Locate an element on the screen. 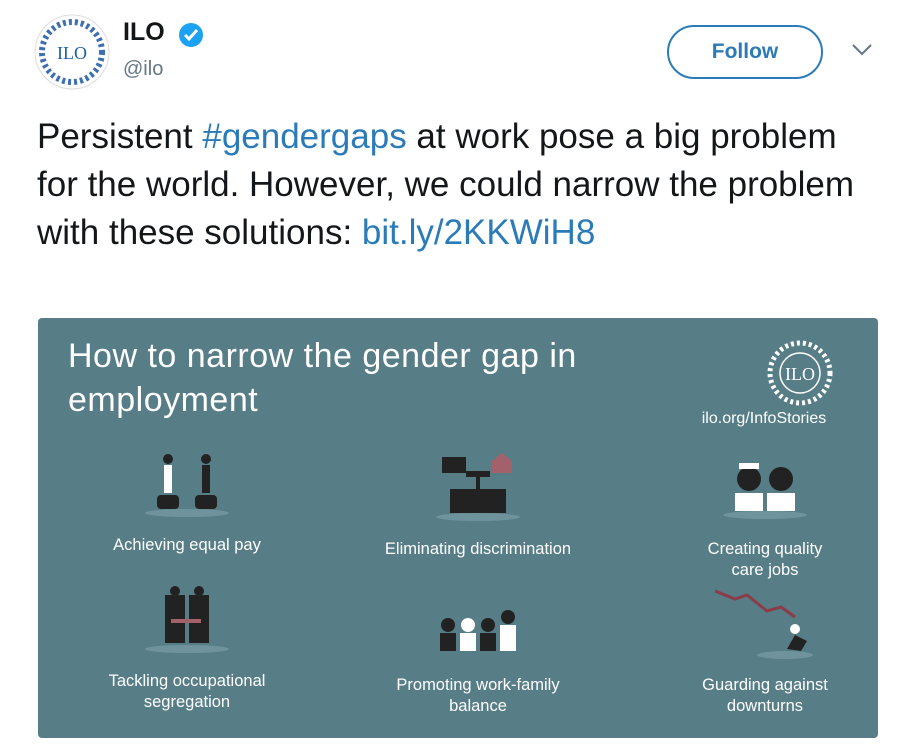 The image size is (912, 756). image-logo-text: ILO is located at coordinates (800, 374).